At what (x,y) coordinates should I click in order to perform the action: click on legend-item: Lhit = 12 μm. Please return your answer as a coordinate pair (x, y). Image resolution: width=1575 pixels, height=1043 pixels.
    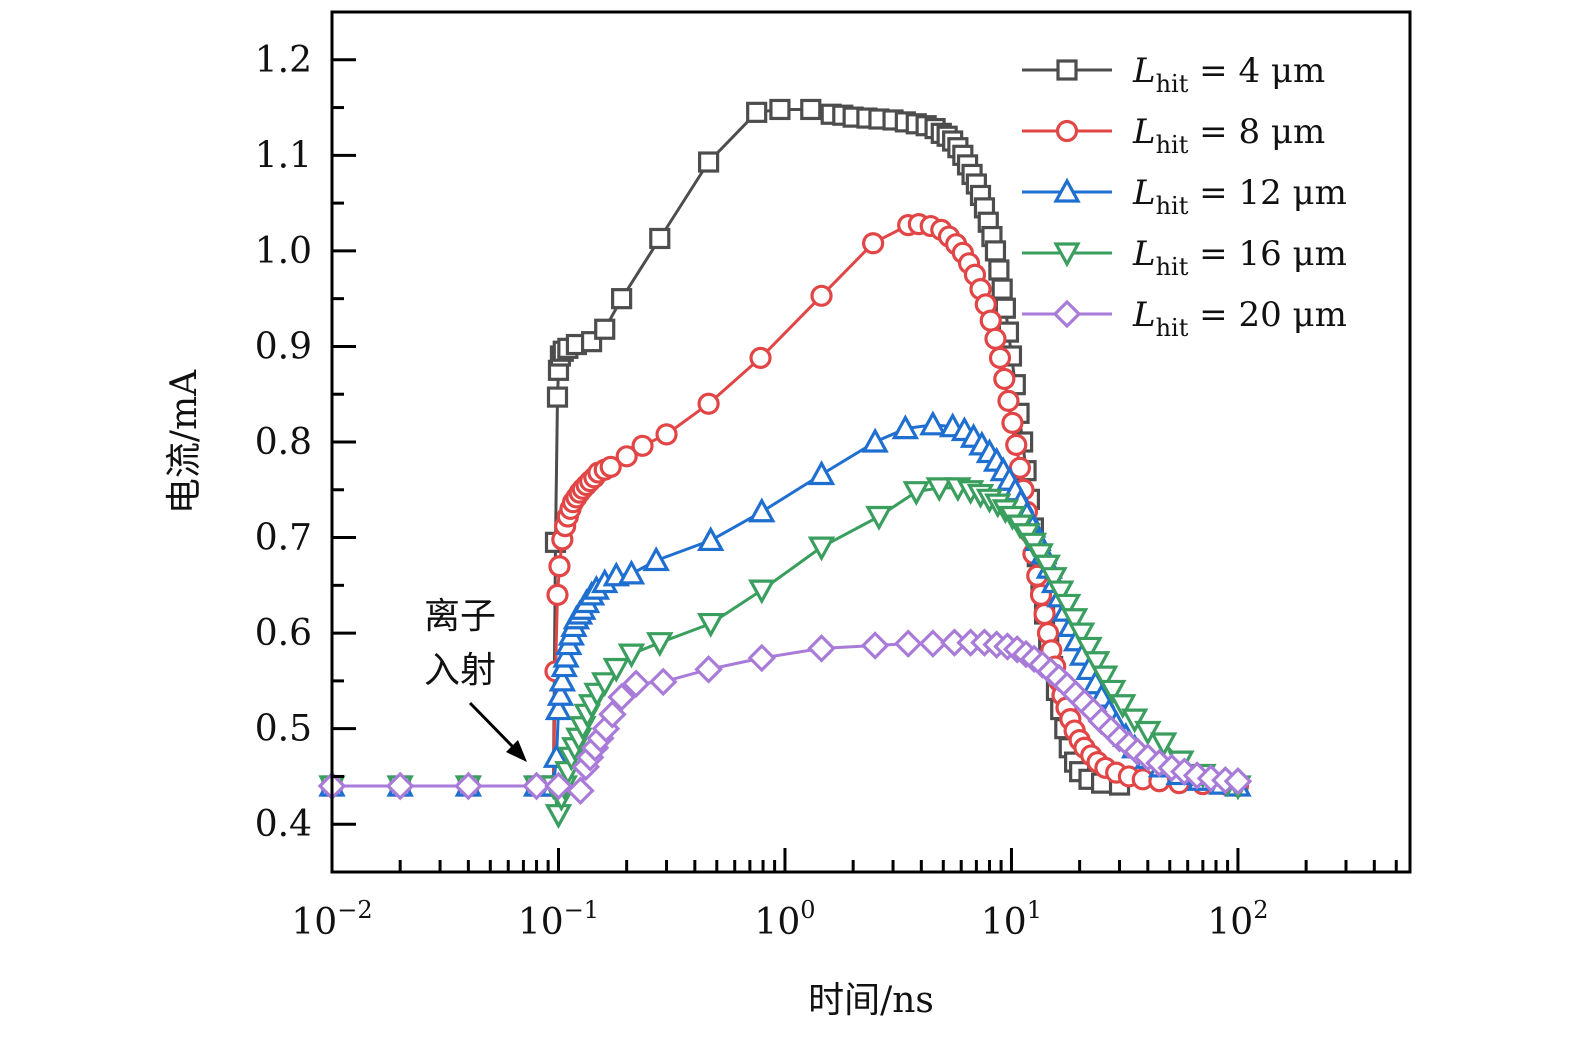
    Looking at the image, I should click on (1184, 196).